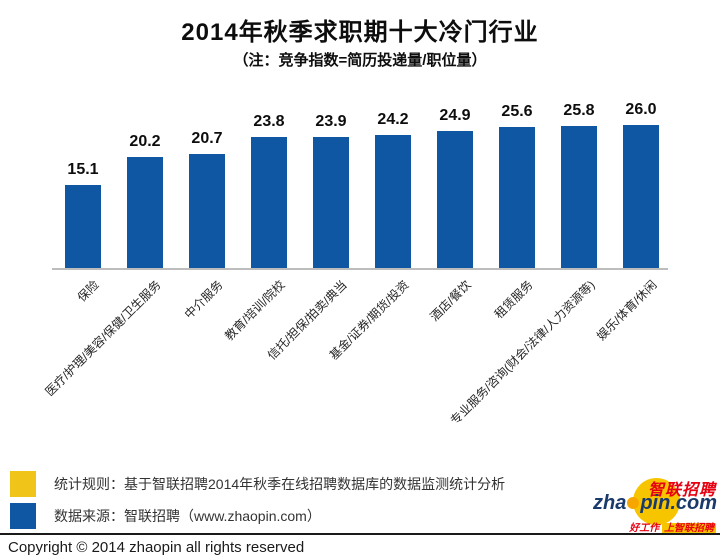 This screenshot has height=560, width=720. What do you see at coordinates (455, 115) in the screenshot?
I see `bar-value-label: 24.9` at bounding box center [455, 115].